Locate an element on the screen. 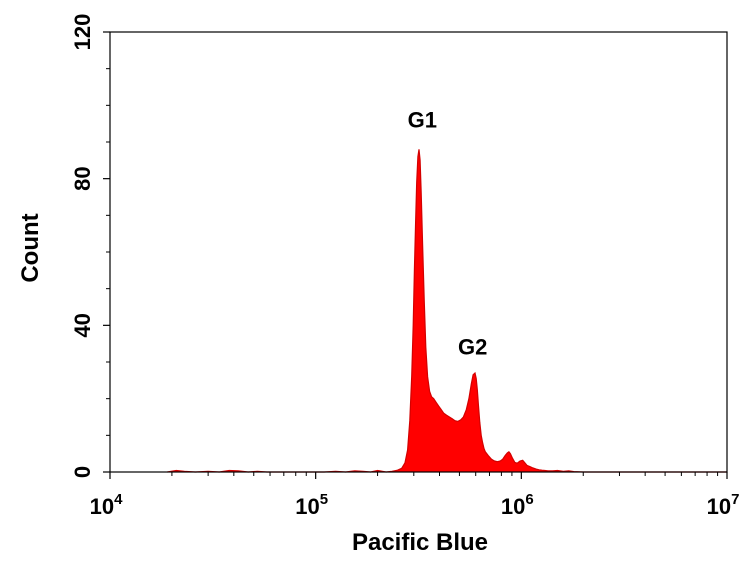 The width and height of the screenshot is (754, 576). x-tick-label: 10⁵ is located at coordinates (311, 505).